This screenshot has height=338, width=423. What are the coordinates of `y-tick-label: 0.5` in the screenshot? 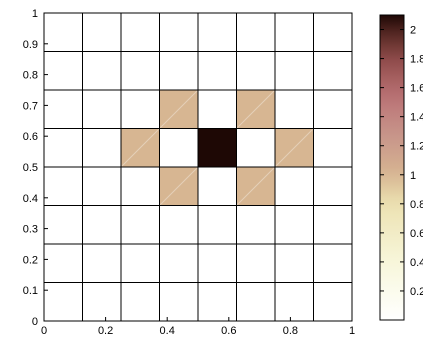 It's located at (30, 168).